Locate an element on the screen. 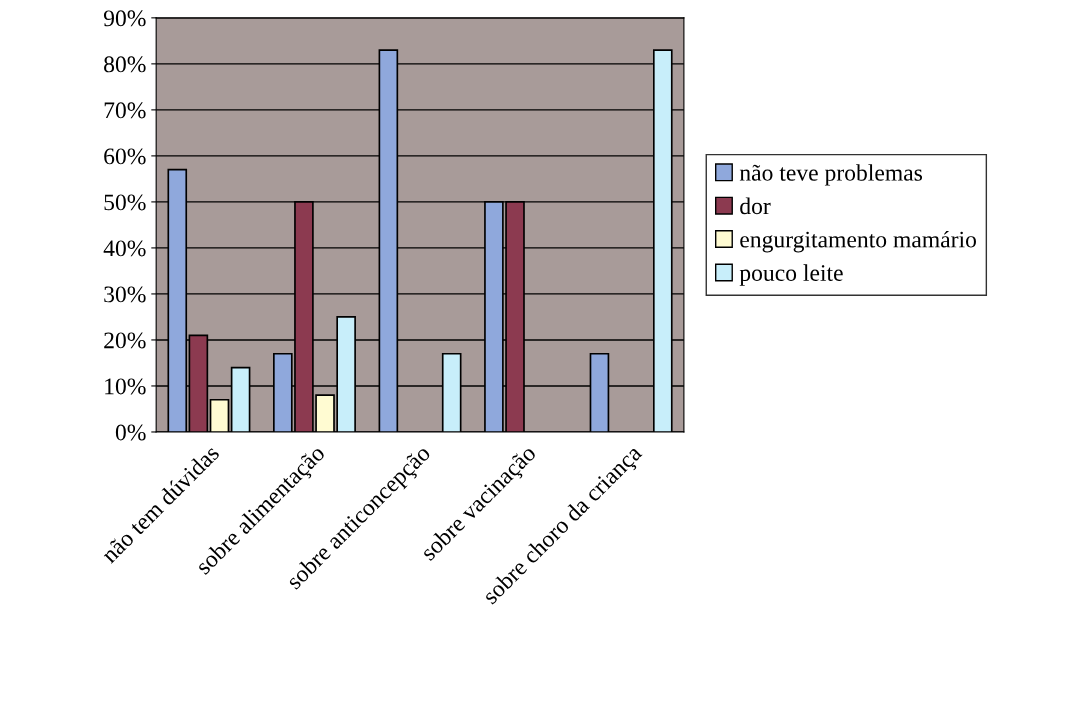 Image resolution: width=1077 pixels, height=714 pixels. y-tick-label: 30% is located at coordinates (125, 294).